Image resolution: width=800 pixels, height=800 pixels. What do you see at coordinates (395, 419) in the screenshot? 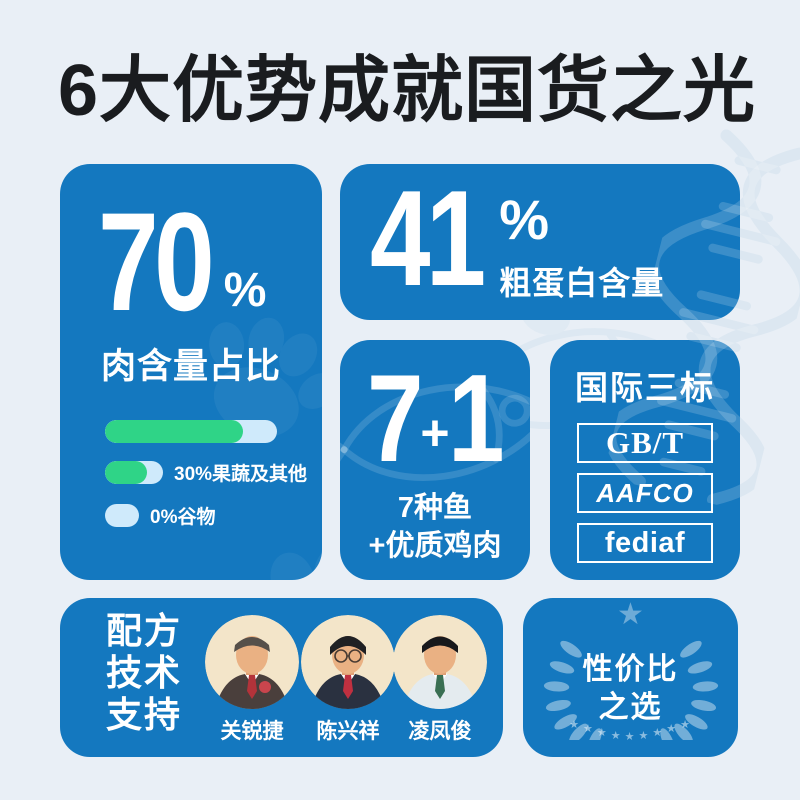
I see `fish-count: 7` at bounding box center [395, 419].